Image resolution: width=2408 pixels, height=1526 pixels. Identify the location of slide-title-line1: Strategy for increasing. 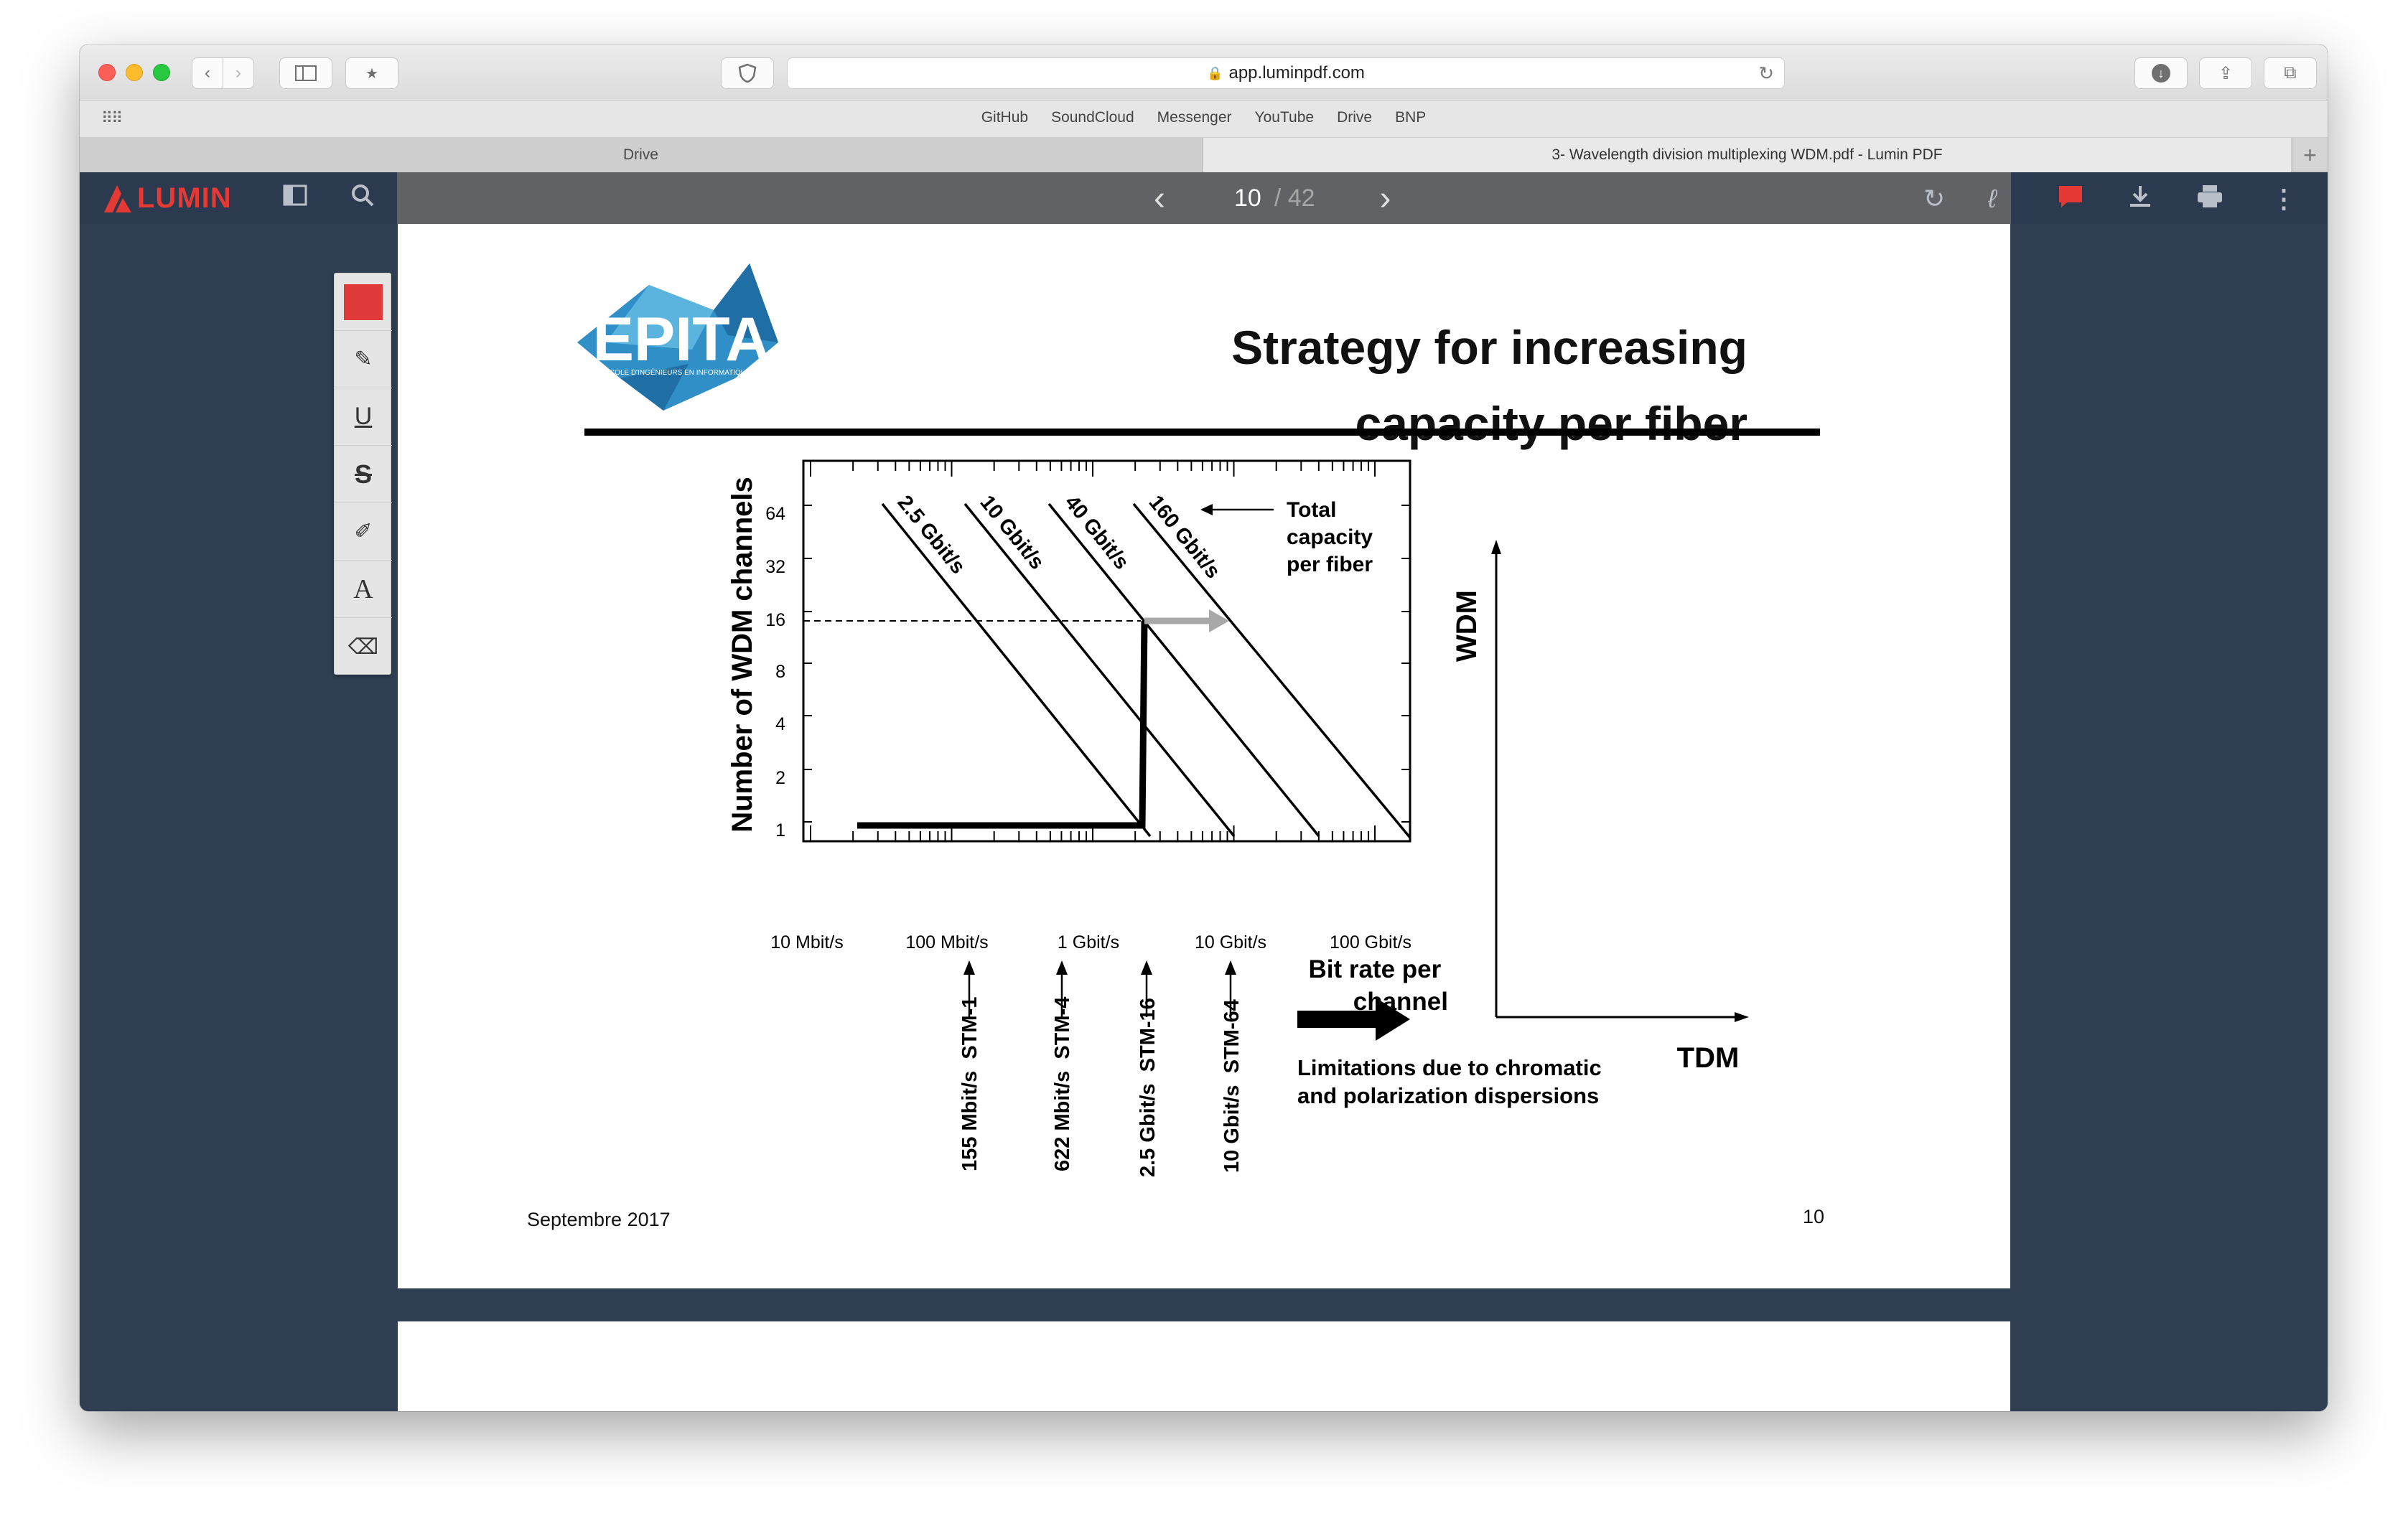
(1489, 348).